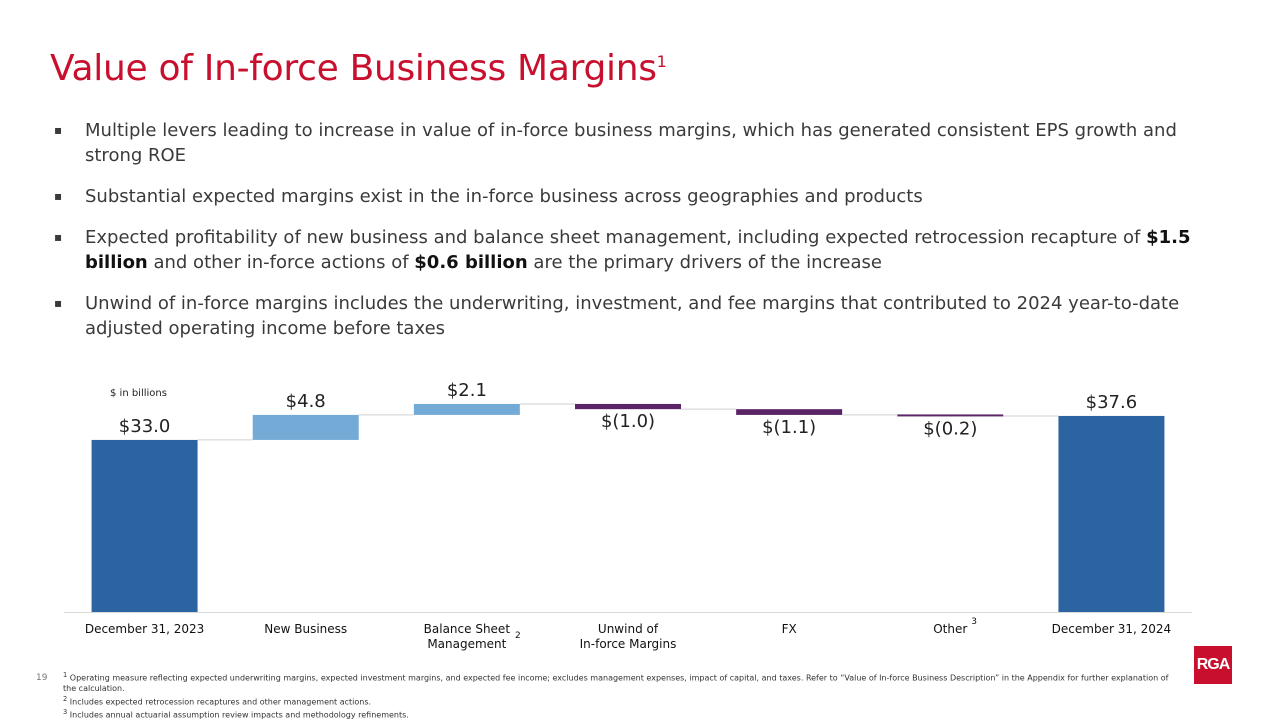 The height and width of the screenshot is (721, 1280). I want to click on category-footnote-marker-2: 2, so click(518, 636).